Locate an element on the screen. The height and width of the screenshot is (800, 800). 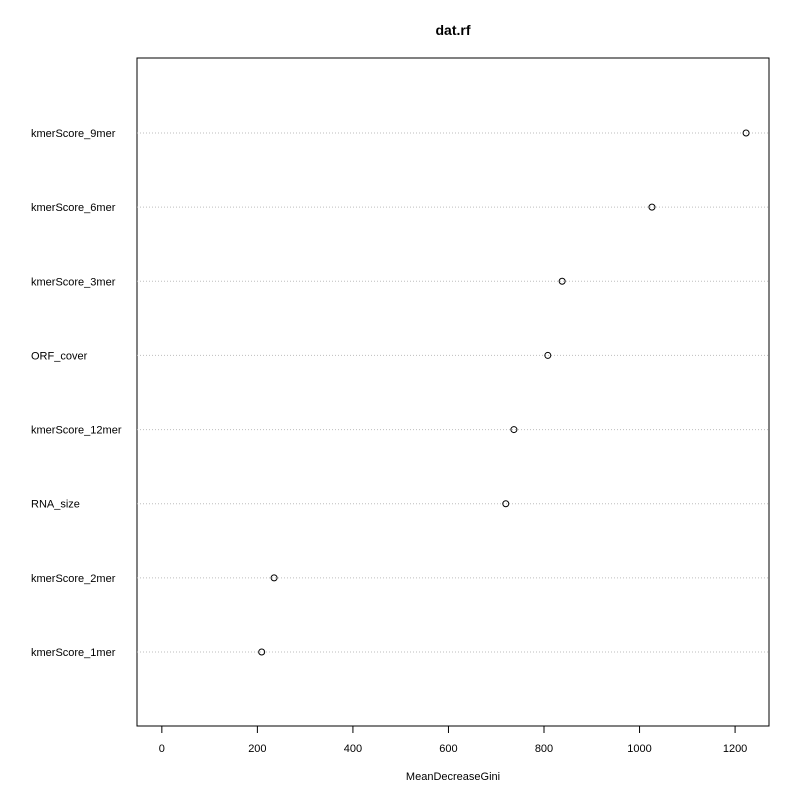
category-label: kmerScore_6mer is located at coordinates (73, 208).